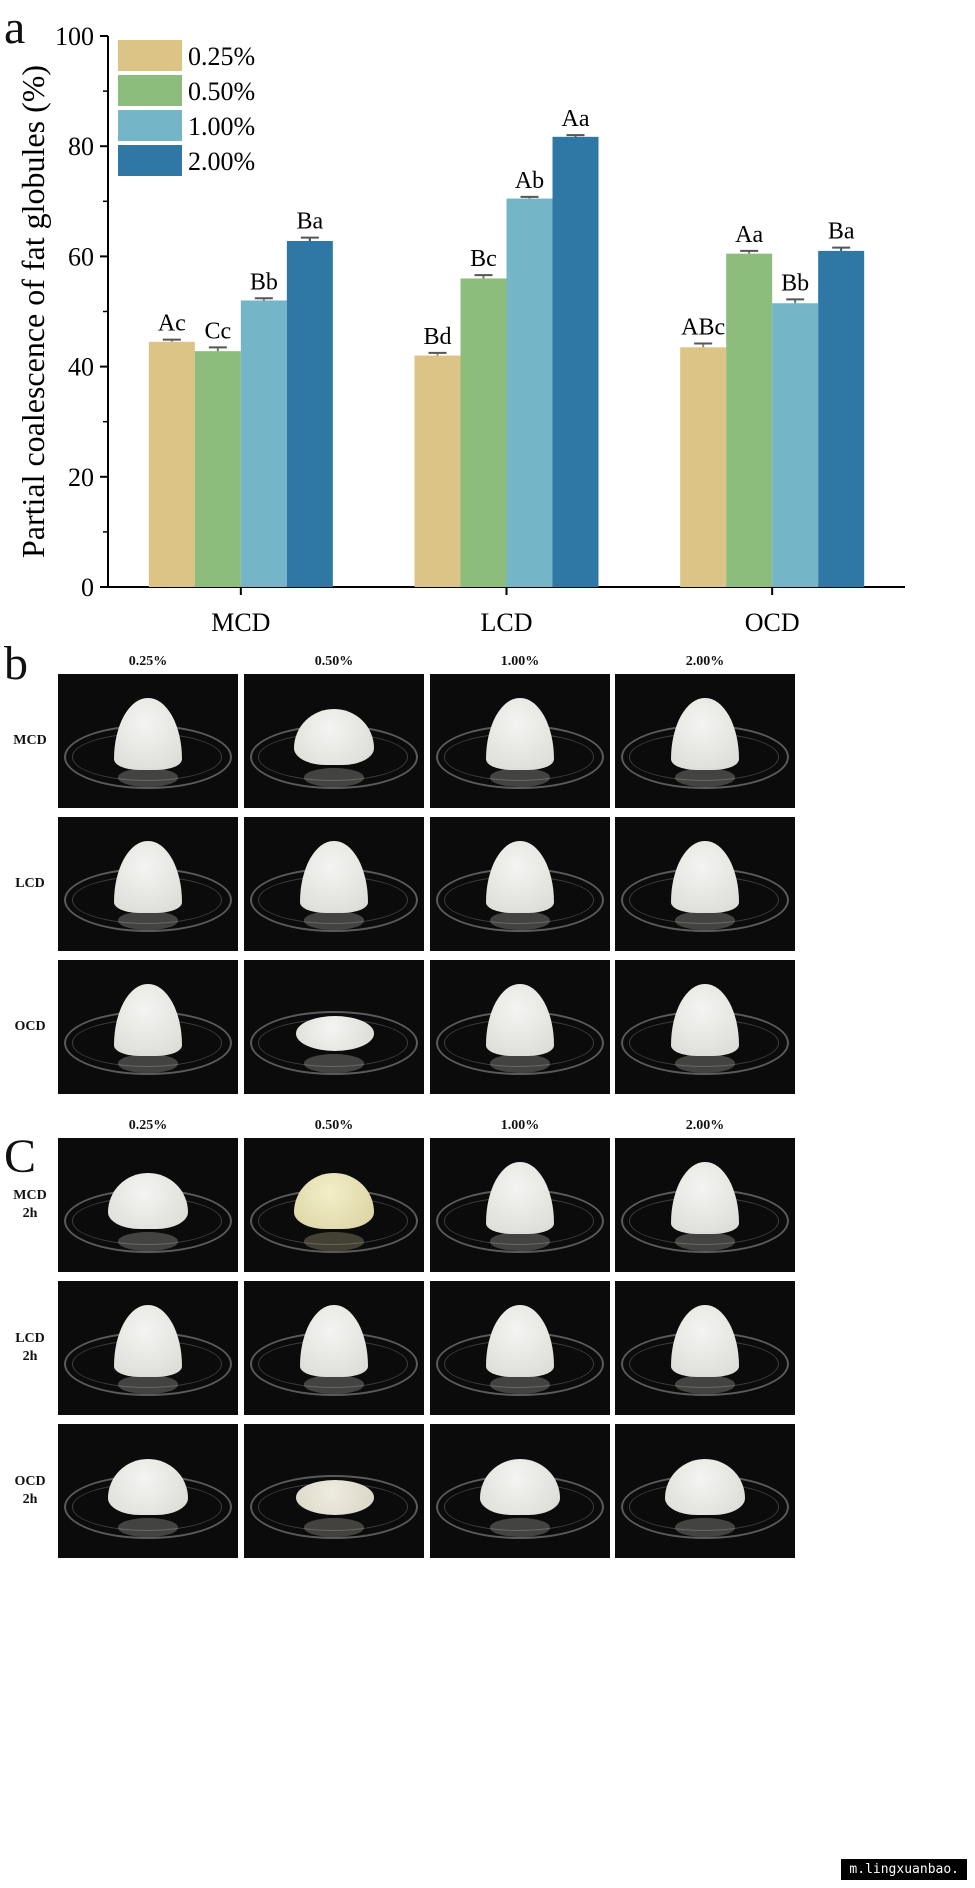 This screenshot has height=1888, width=975. I want to click on y-tick-label: 20, so click(81, 477).